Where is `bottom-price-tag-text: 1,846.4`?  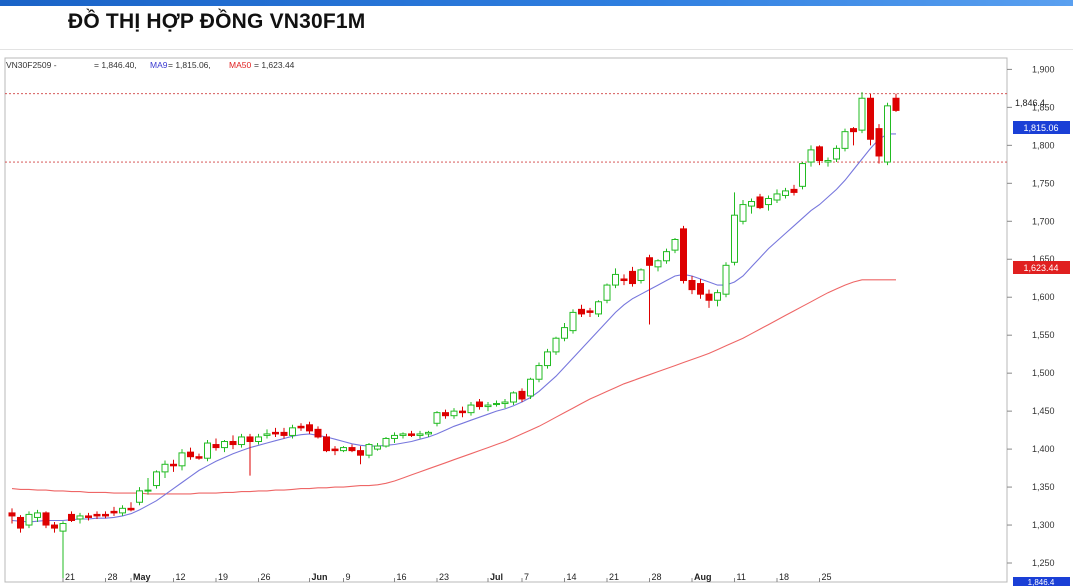
bottom-price-tag-text: 1,846.4 is located at coordinates (1041, 582).